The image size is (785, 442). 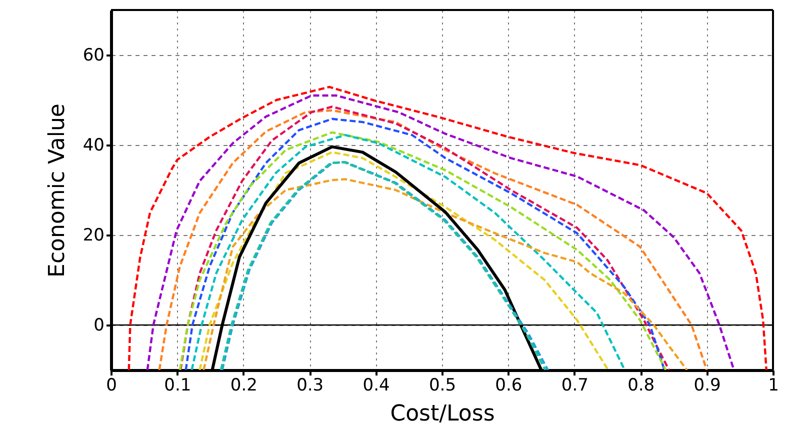 I want to click on x-tick-label: 0.5, so click(x=442, y=386).